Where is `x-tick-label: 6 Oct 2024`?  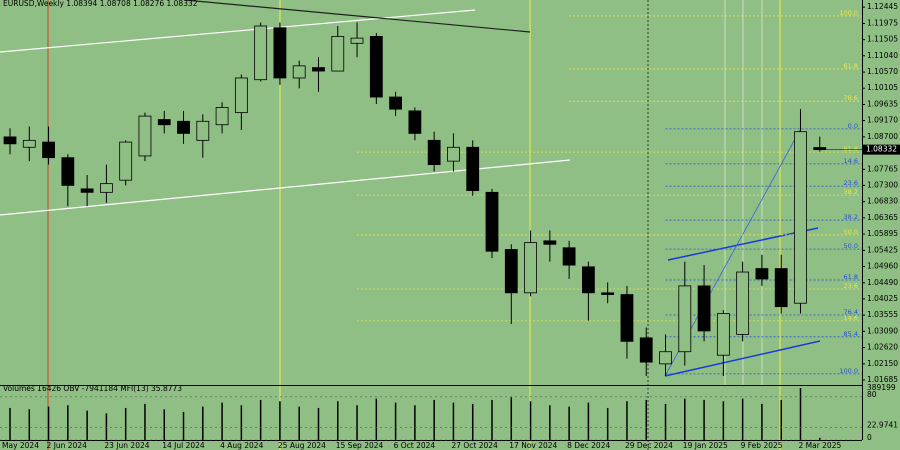
x-tick-label: 6 Oct 2024 is located at coordinates (415, 445).